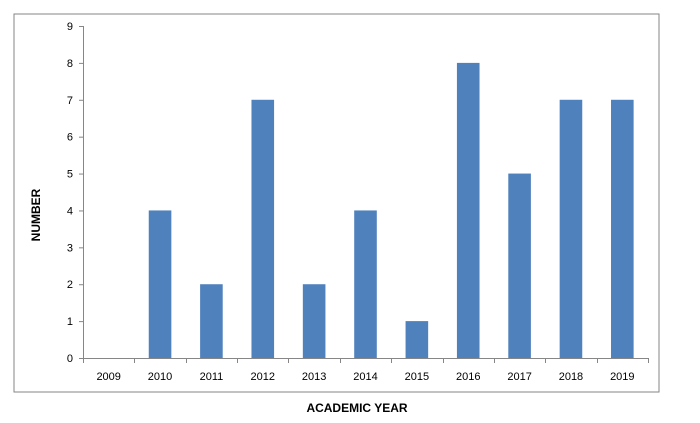  What do you see at coordinates (468, 210) in the screenshot?
I see `bar-2016` at bounding box center [468, 210].